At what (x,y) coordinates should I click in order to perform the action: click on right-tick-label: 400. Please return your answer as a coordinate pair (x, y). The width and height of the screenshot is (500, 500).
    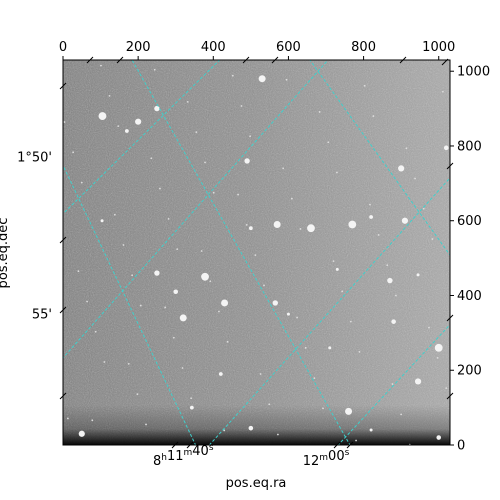
    Looking at the image, I should click on (469, 296).